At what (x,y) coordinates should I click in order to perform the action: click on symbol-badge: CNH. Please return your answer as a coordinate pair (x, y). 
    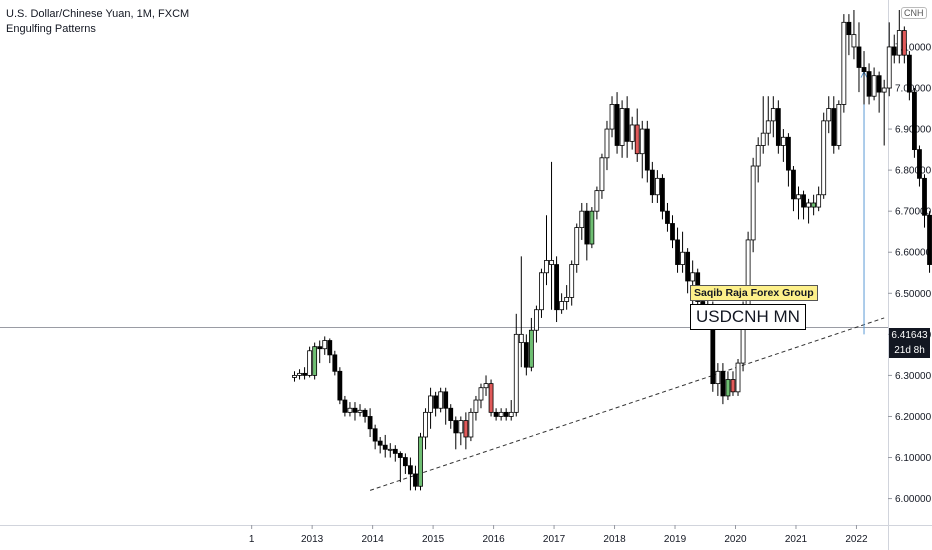
    Looking at the image, I should click on (914, 13).